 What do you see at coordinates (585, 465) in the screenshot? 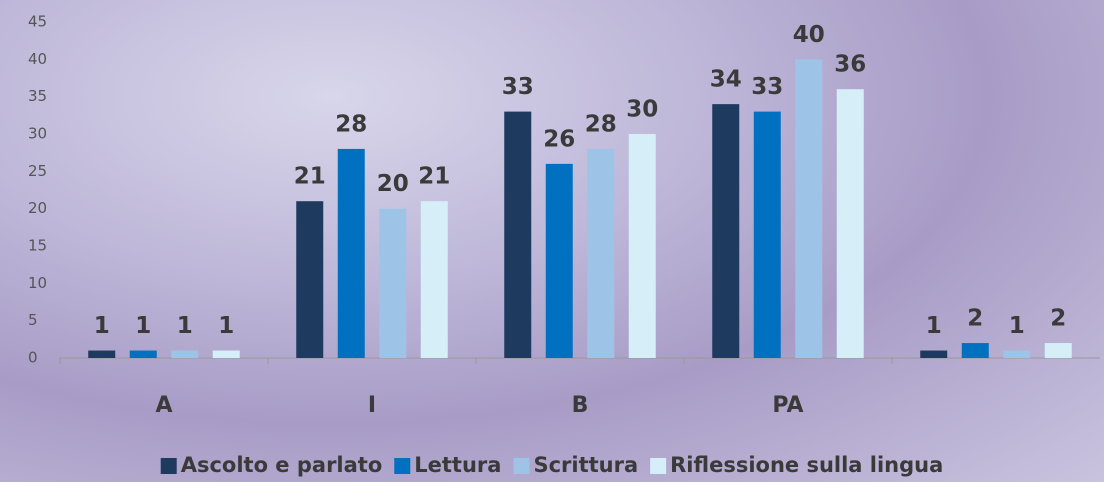
I see `legend-label: Scrittura` at bounding box center [585, 465].